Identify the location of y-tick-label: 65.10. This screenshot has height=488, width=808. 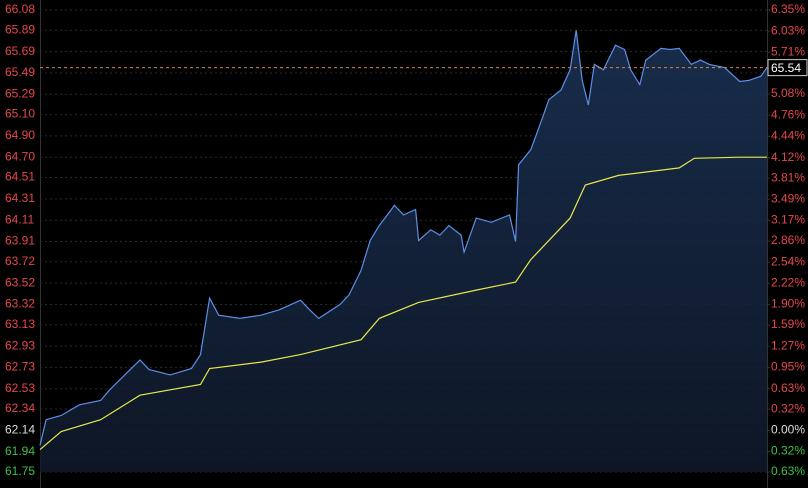
(20, 114).